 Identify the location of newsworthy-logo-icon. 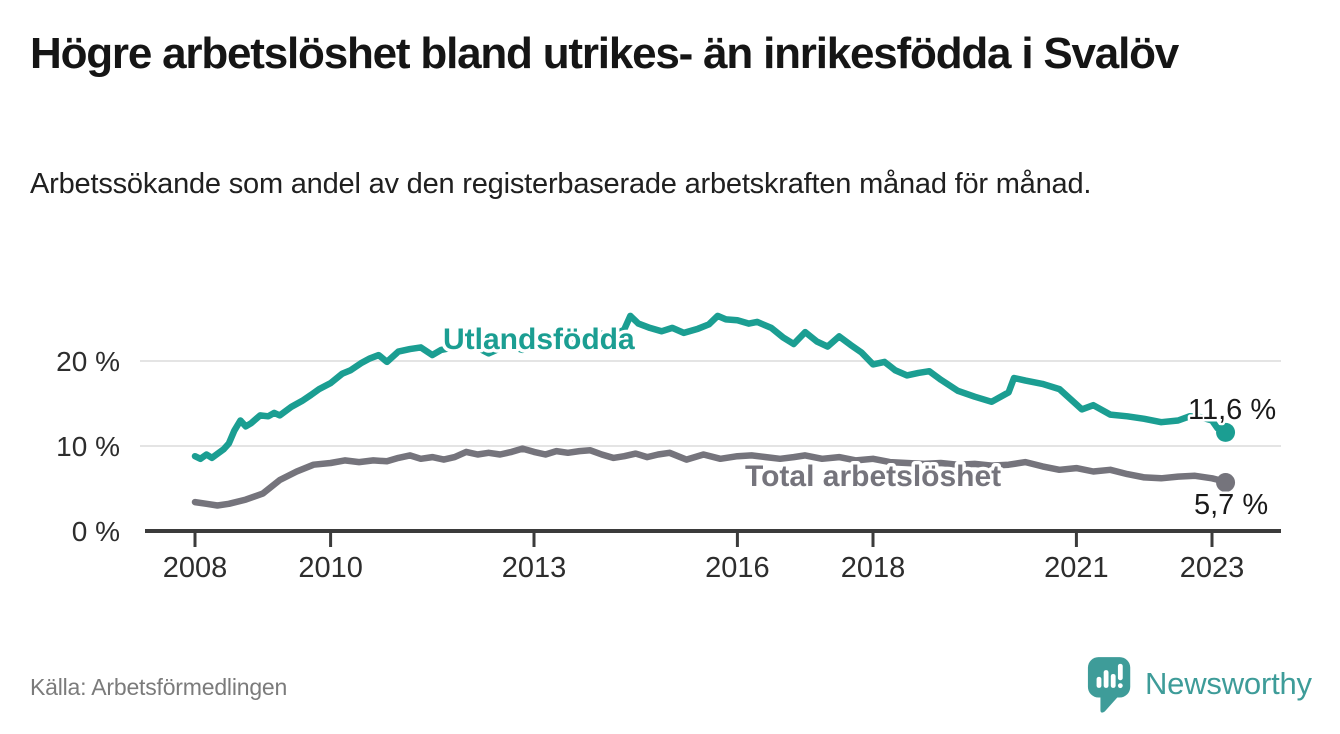
(1109, 685).